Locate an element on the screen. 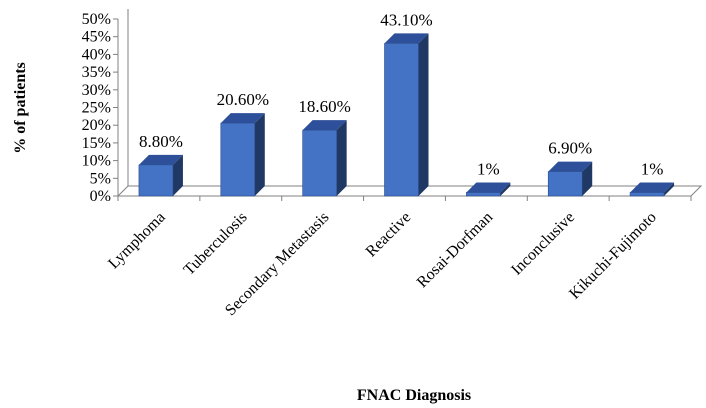  y-tick-label: 20% is located at coordinates (96, 125).